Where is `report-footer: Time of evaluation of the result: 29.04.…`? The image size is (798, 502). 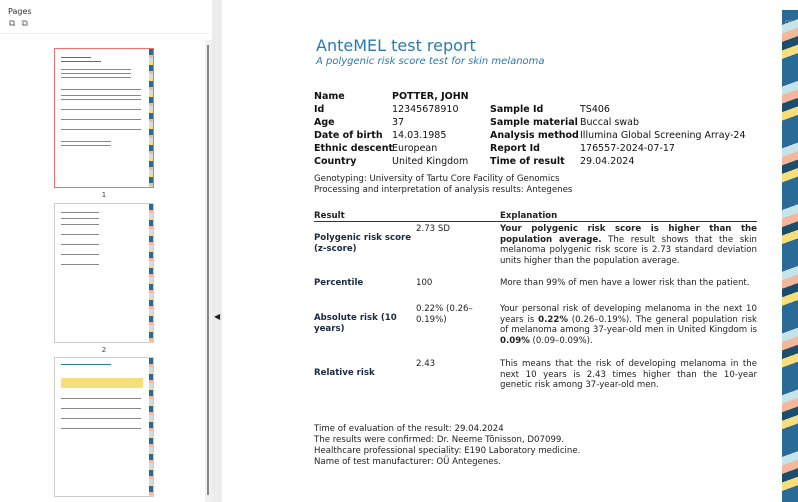 report-footer: Time of evaluation of the result: 29.04.… is located at coordinates (447, 445).